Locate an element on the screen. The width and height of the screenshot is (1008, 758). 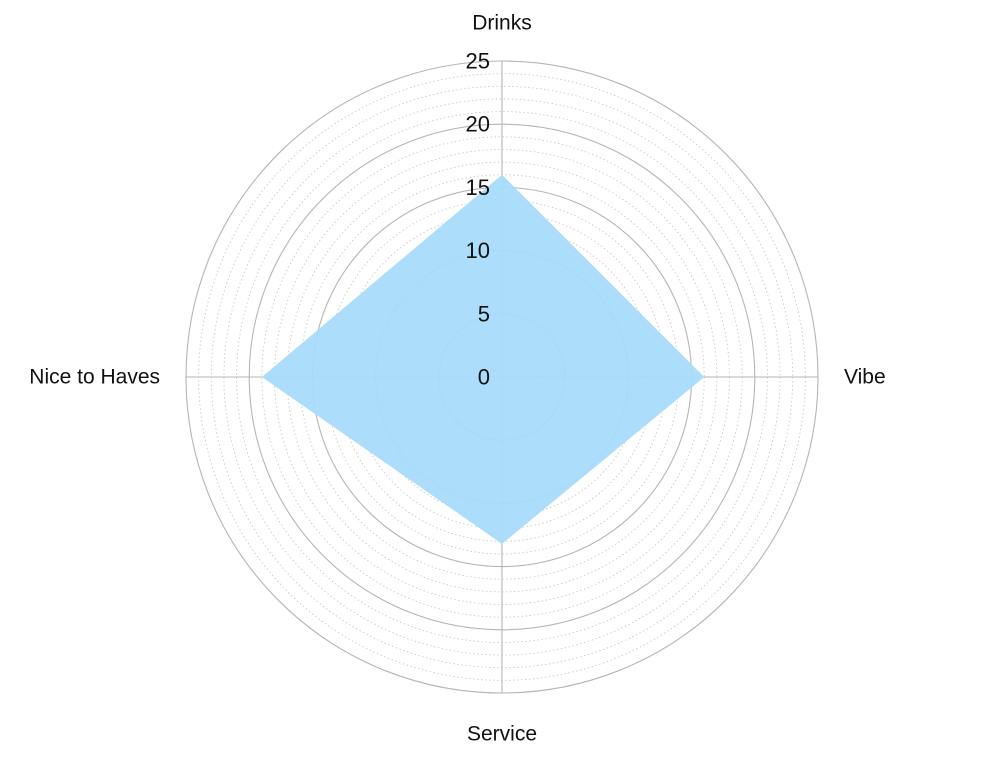
radial-tick-label: 15 is located at coordinates (478, 187).